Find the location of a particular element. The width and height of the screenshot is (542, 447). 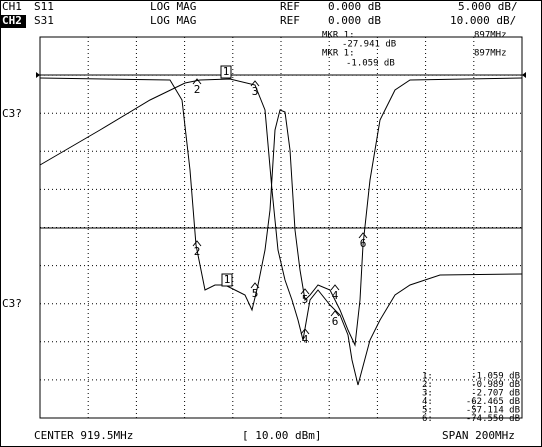

marker-list-value: -2.707 dB is located at coordinates (495, 394).